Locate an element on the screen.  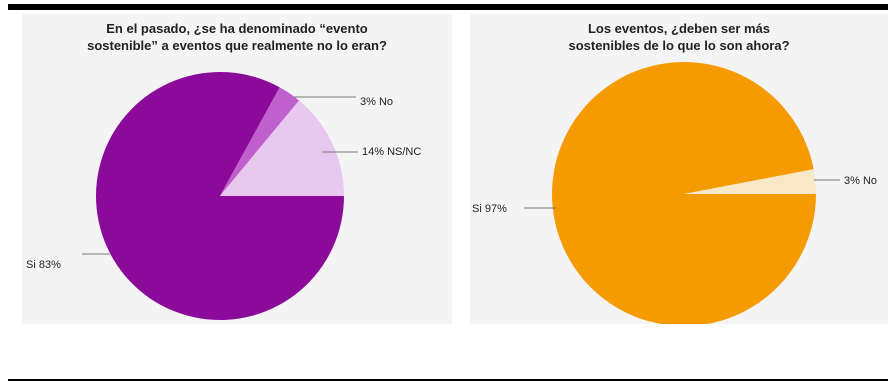
top-rule is located at coordinates (448, 7).